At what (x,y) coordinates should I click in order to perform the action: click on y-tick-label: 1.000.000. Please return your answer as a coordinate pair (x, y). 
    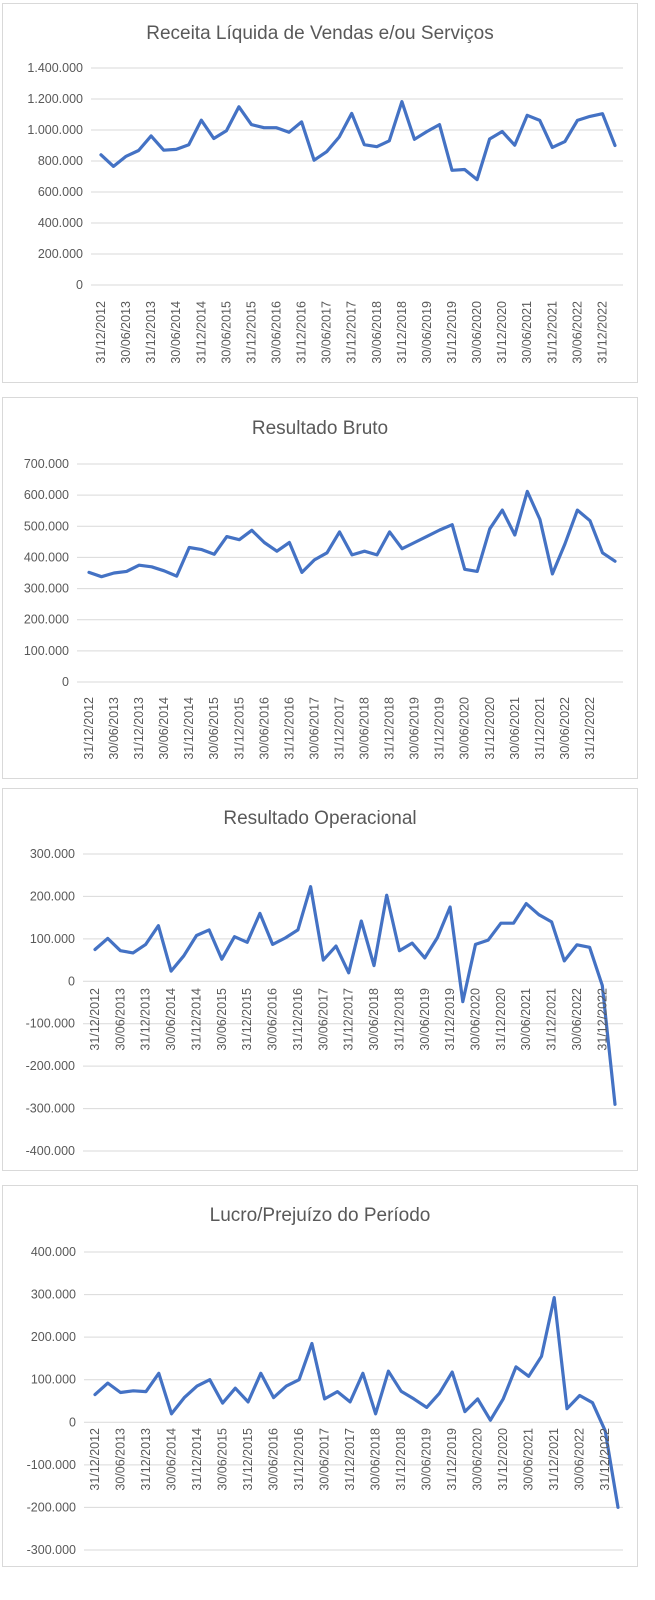
    Looking at the image, I should click on (55, 130).